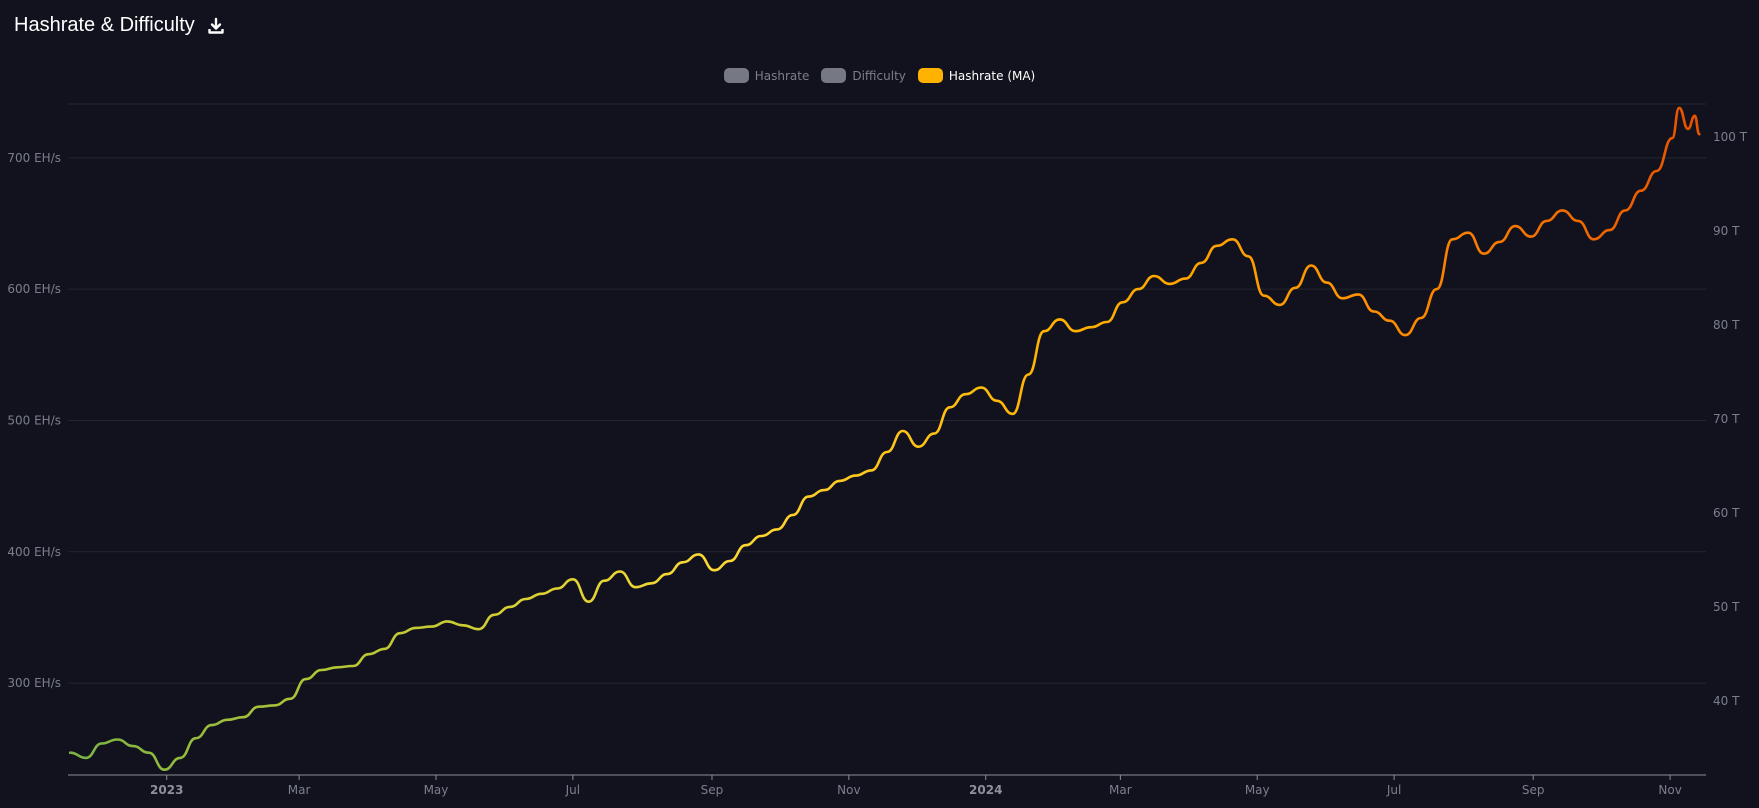 The image size is (1759, 808). Describe the element at coordinates (216, 26) in the screenshot. I see `download-icon` at that location.